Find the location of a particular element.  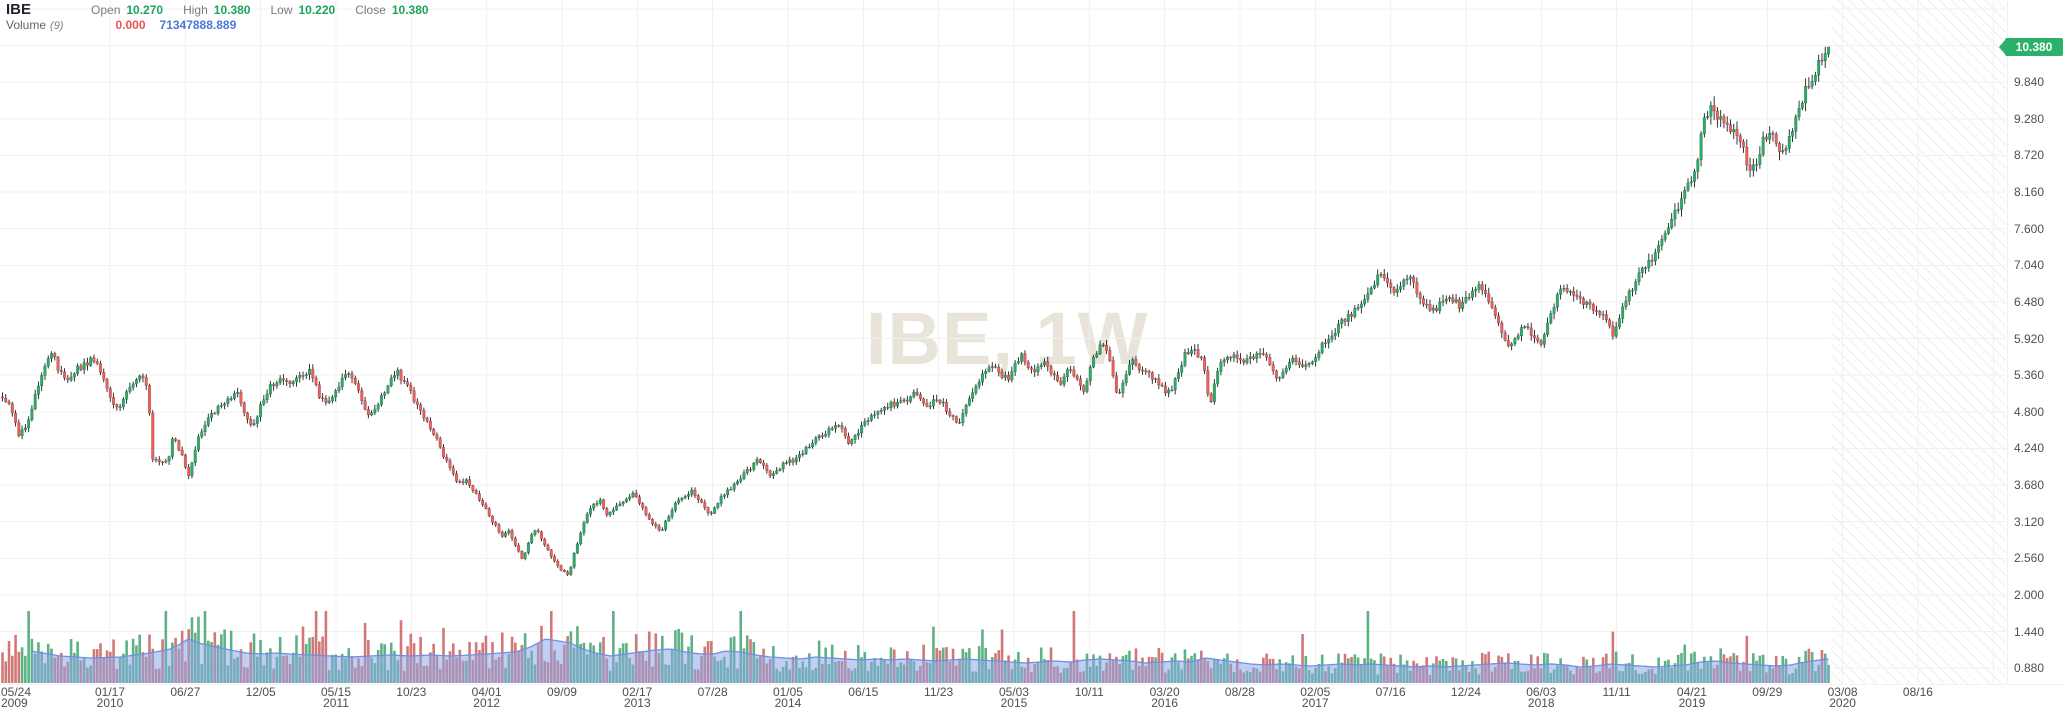

time-axis-label: 12/24 is located at coordinates (1465, 692).